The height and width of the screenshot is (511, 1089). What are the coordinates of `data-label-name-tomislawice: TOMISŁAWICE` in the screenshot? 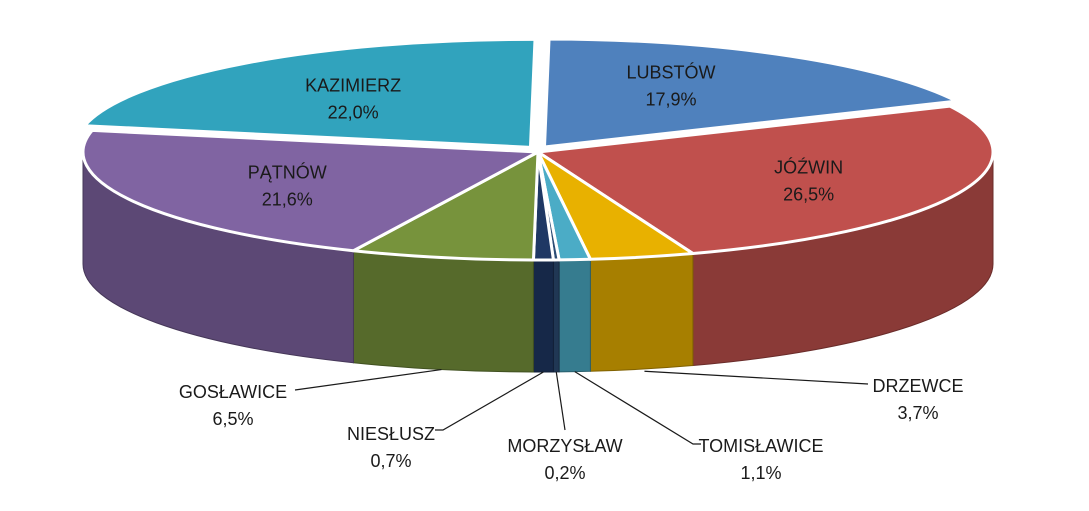 It's located at (760, 446).